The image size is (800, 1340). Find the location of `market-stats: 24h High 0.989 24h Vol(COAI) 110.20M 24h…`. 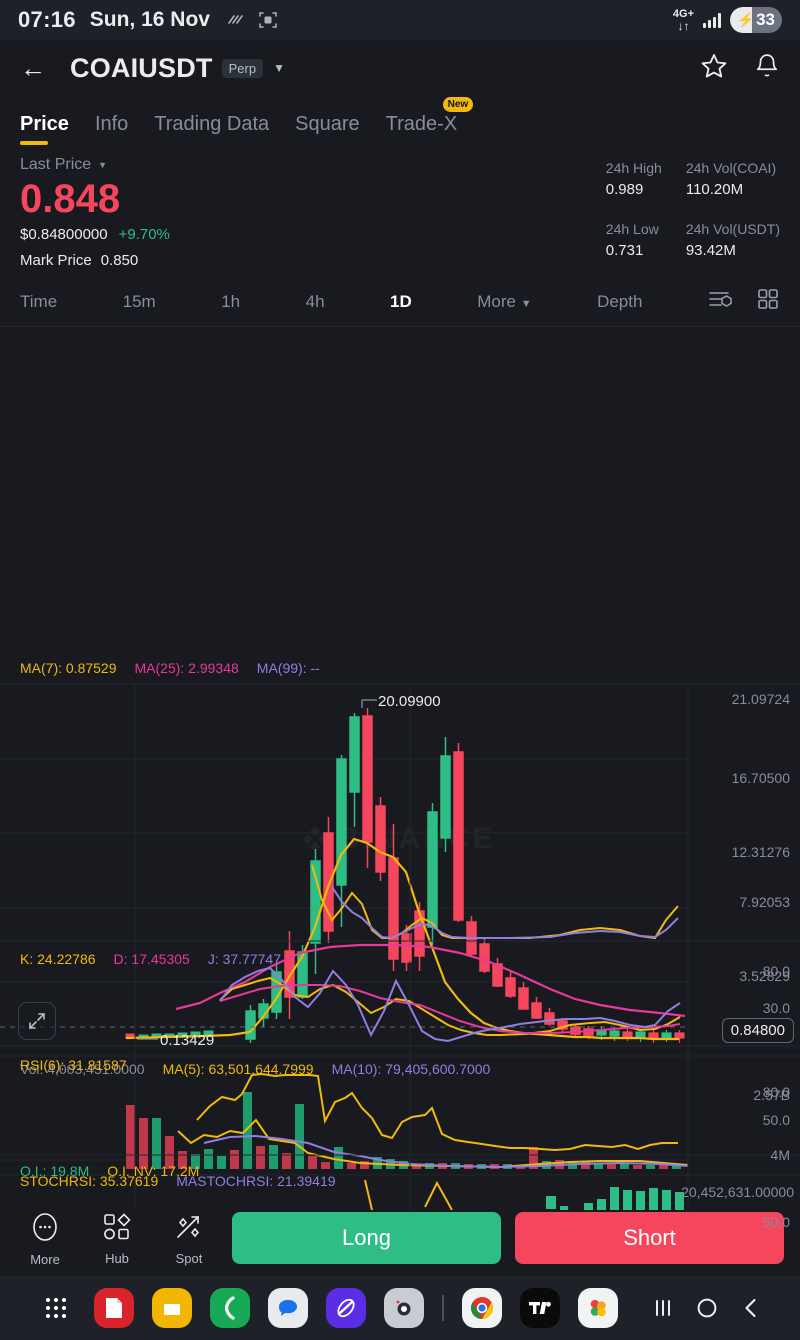

market-stats: 24h High 0.989 24h Vol(COAI) 110.20M 24h… is located at coordinates (693, 212).